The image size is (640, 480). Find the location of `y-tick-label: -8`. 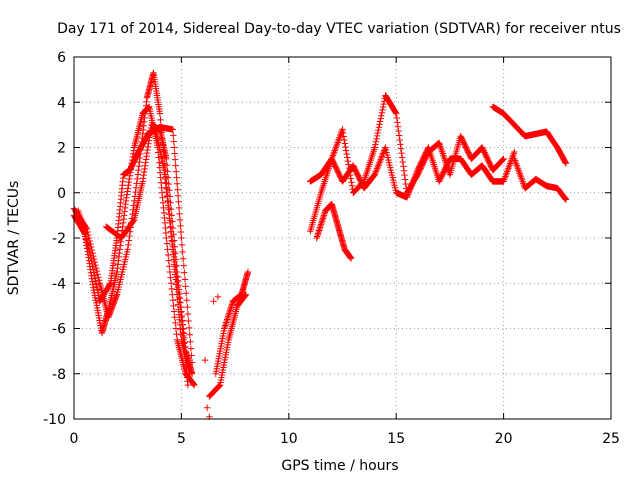

y-tick-label: -8 is located at coordinates (59, 375).